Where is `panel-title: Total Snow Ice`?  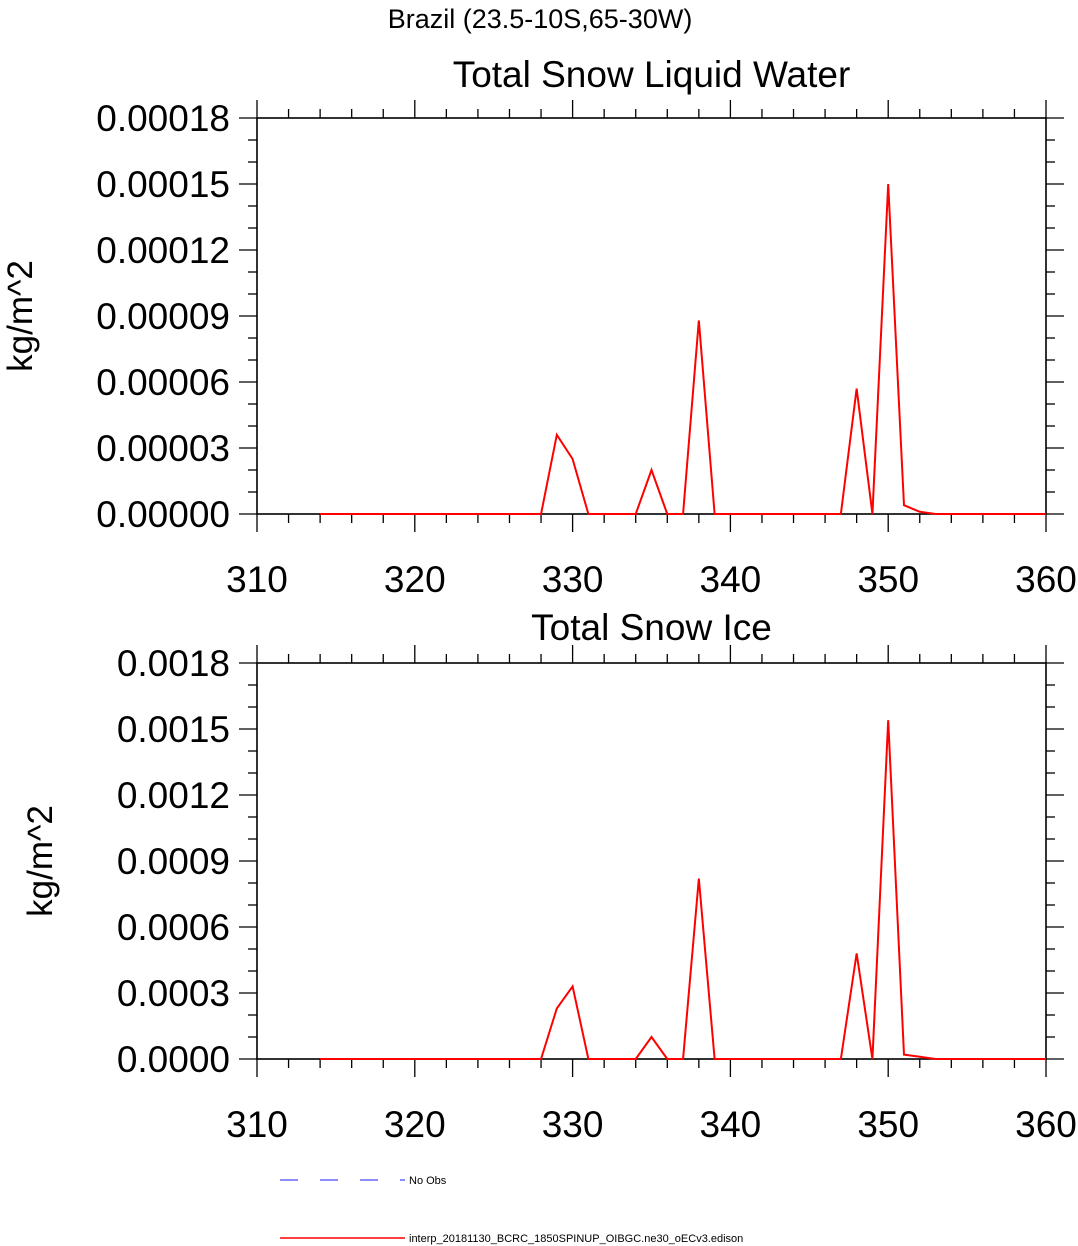
panel-title: Total Snow Ice is located at coordinates (651, 627).